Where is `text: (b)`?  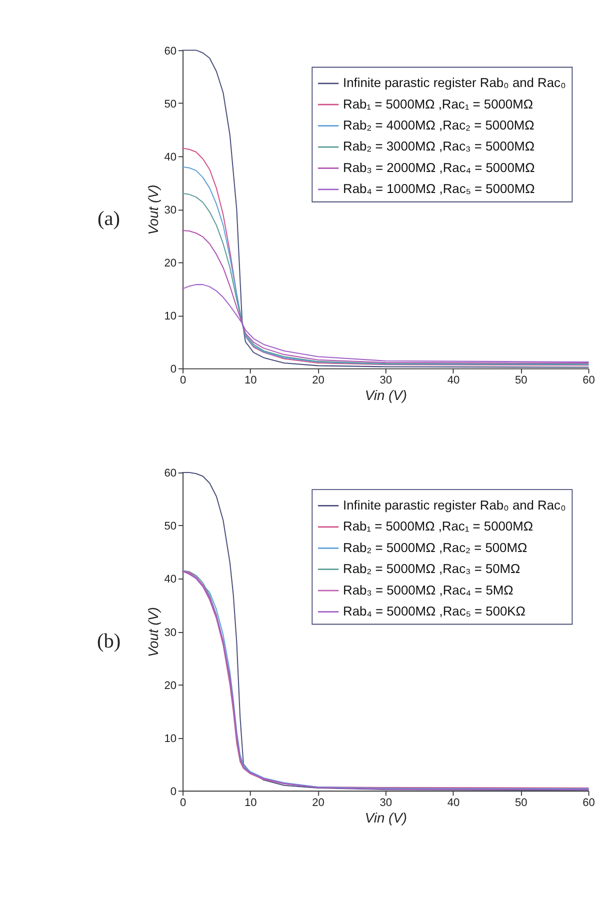 text: (b) is located at coordinates (108, 641).